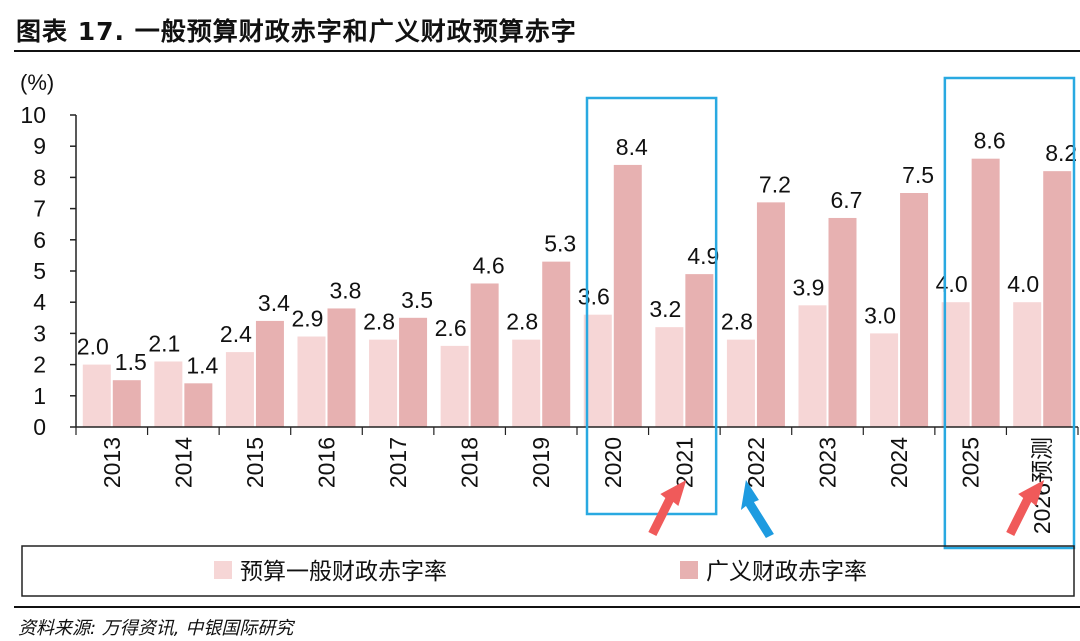 Image resolution: width=1080 pixels, height=641 pixels. What do you see at coordinates (39, 271) in the screenshot?
I see `y-tick-label: 5` at bounding box center [39, 271].